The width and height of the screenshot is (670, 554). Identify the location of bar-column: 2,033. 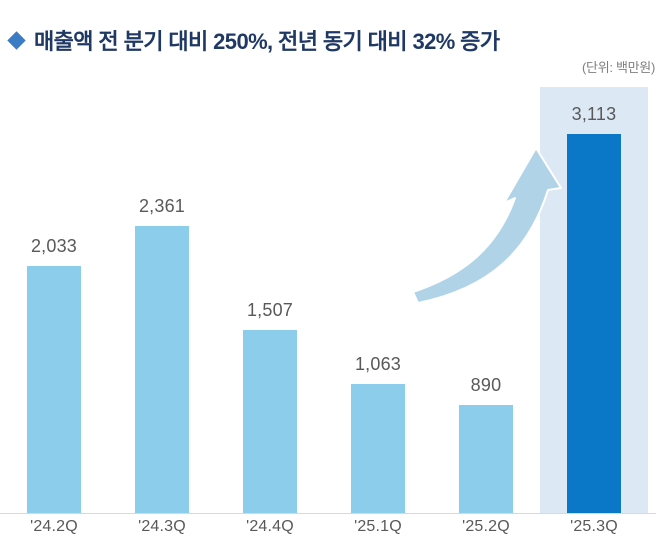
(54, 300).